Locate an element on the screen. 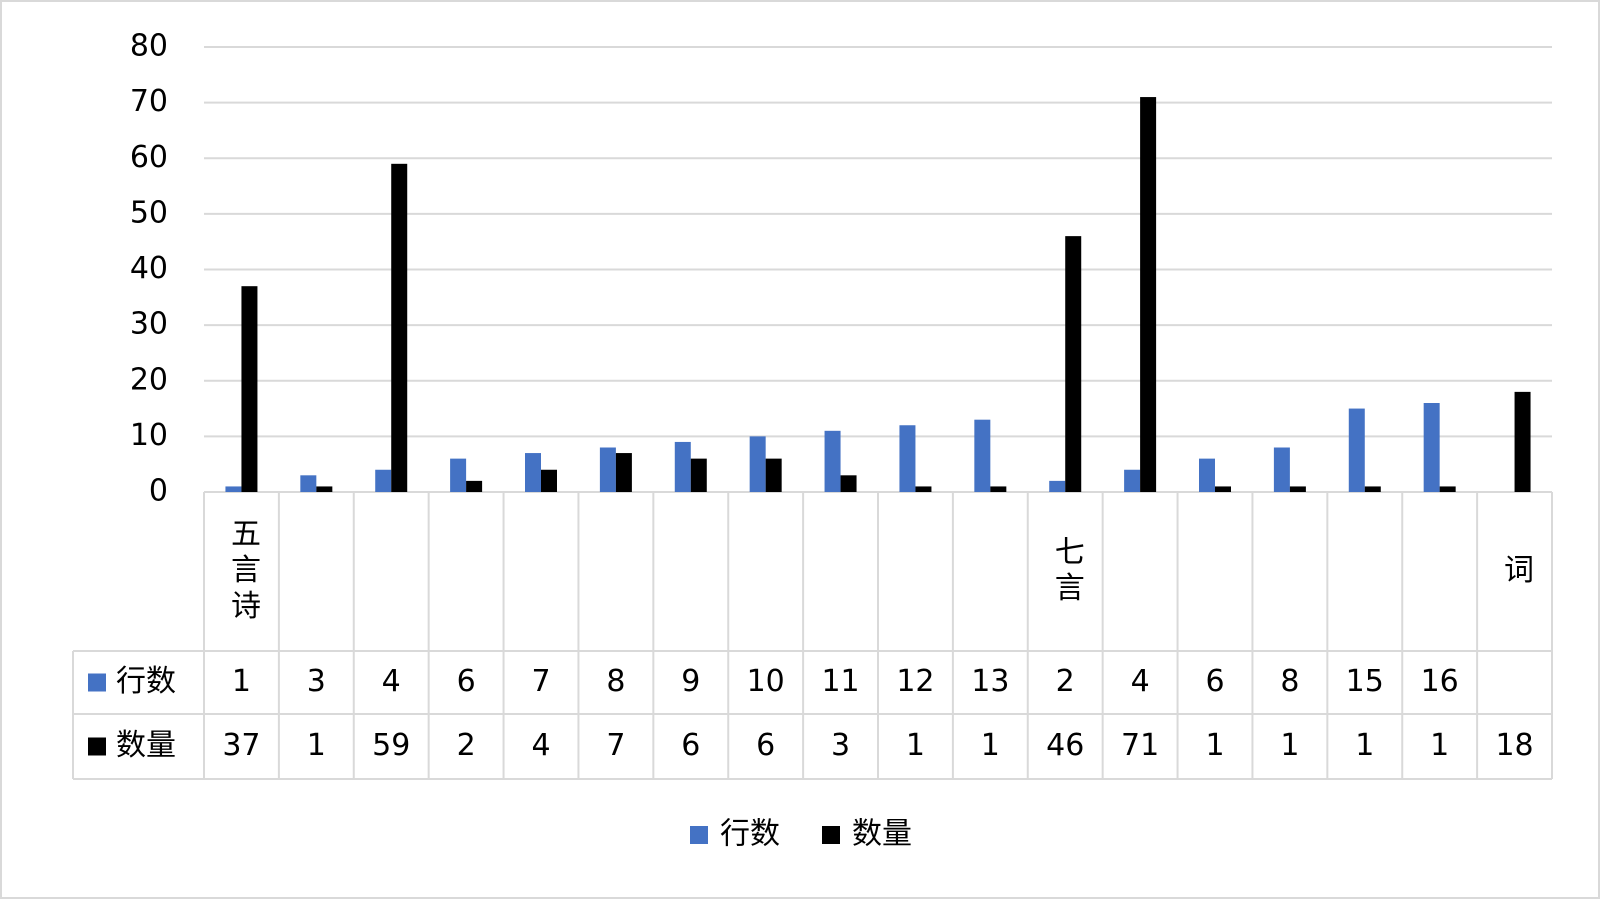 Image resolution: width=1600 pixels, height=899 pixels. table-value: 10 is located at coordinates (766, 681).